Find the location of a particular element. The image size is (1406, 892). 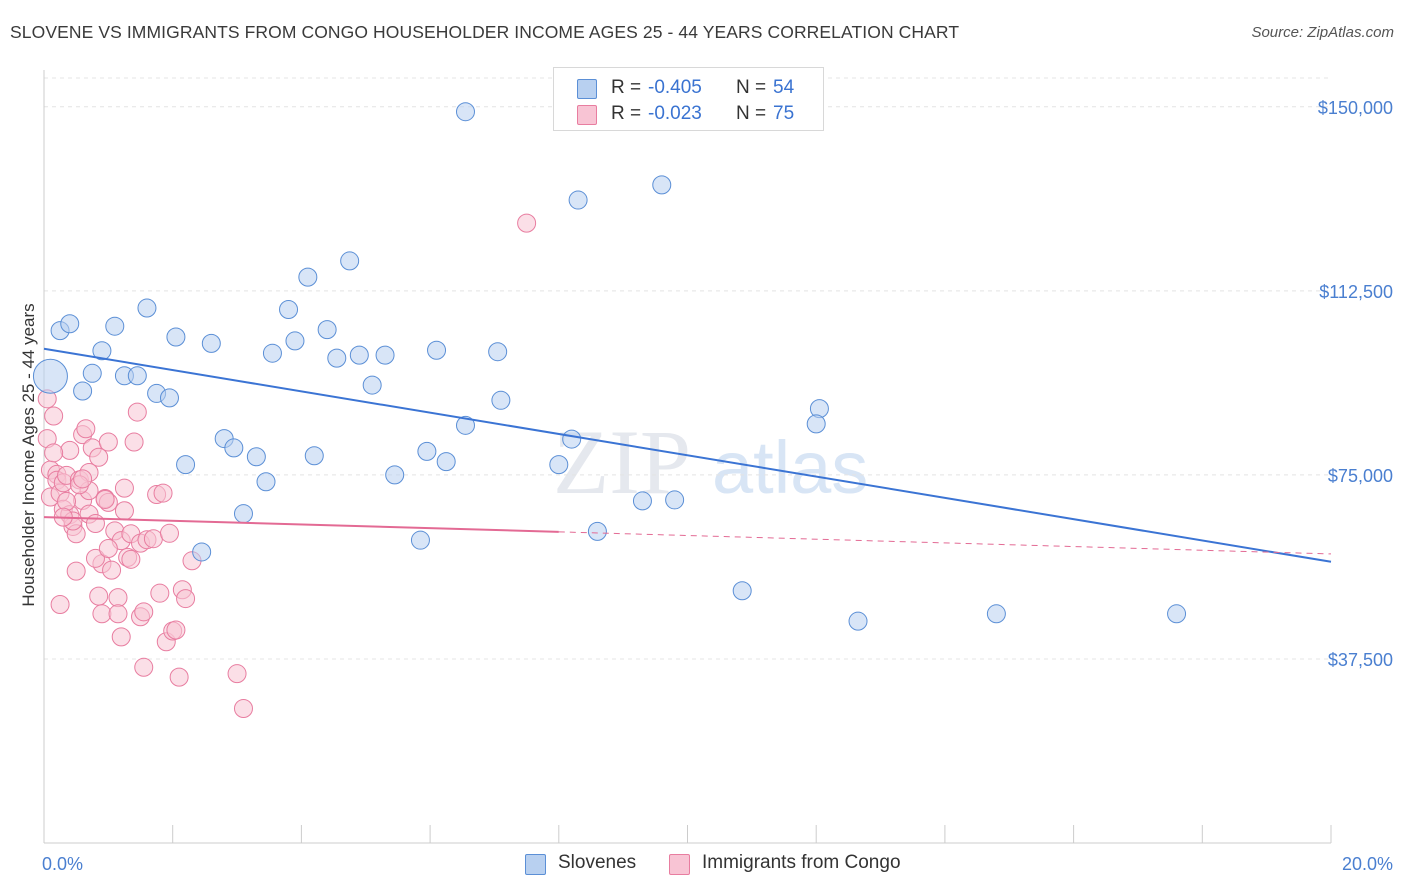

slovenes-n-value: 54 is located at coordinates (784, 87).